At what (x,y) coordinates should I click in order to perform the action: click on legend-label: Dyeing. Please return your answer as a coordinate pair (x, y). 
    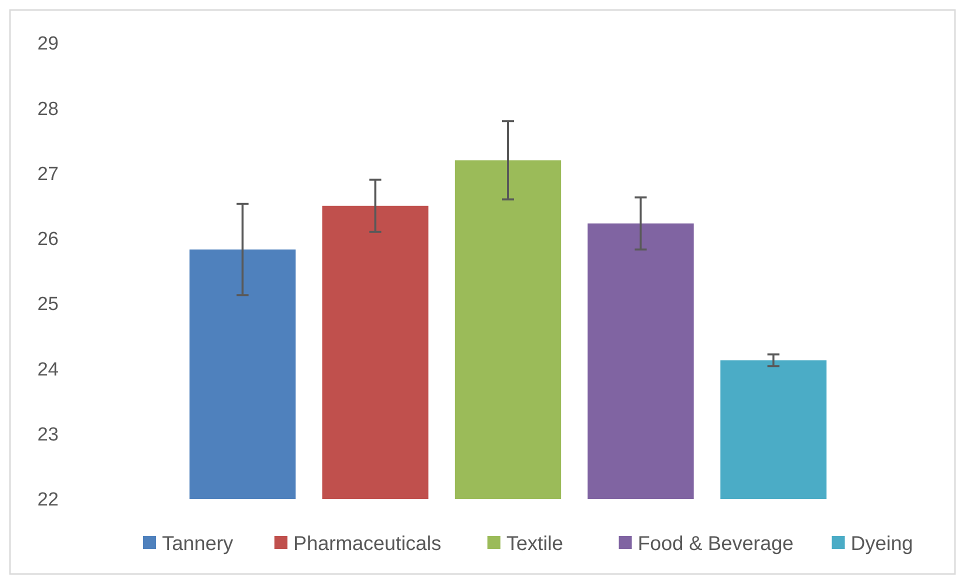
    Looking at the image, I should click on (882, 544).